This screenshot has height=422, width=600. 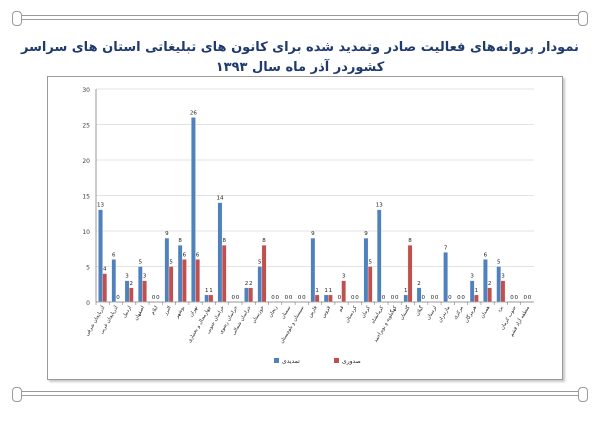 I want to click on legend-label: تمدیدی, so click(x=291, y=361).